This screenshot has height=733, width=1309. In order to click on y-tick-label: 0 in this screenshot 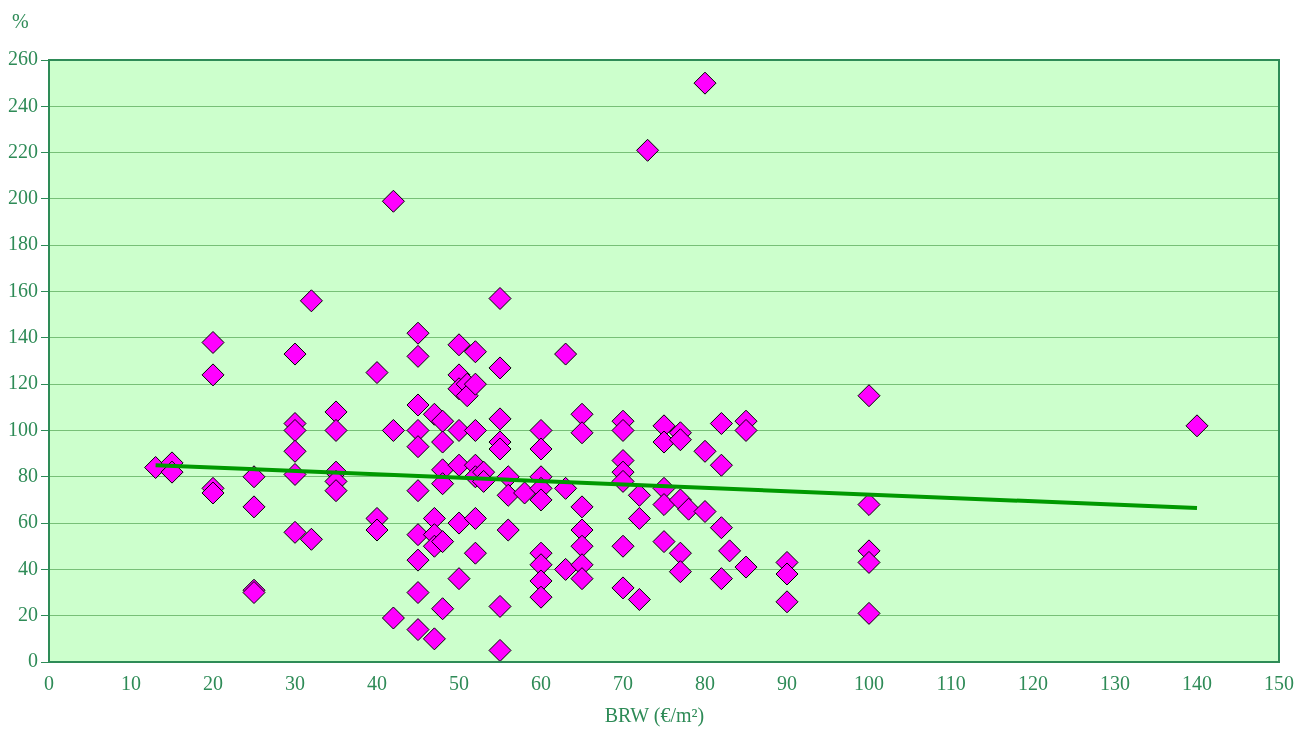, I will do `click(33, 660)`.